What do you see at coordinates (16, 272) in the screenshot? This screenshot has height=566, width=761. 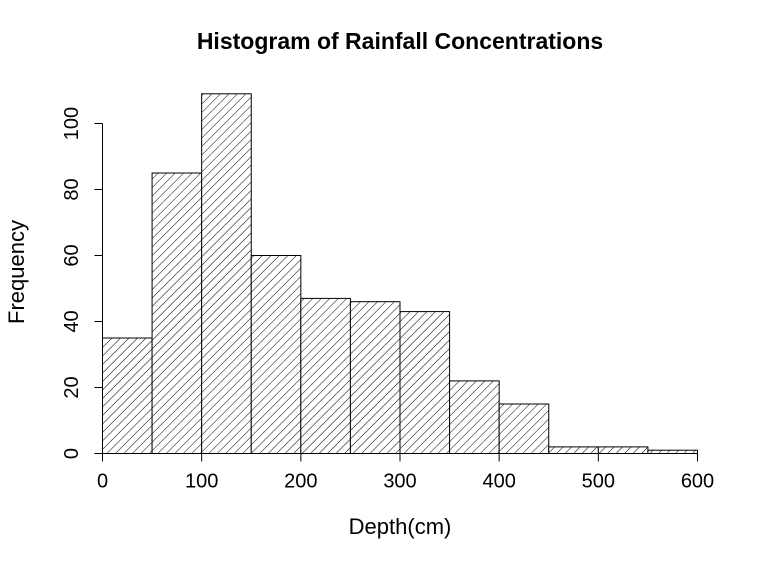 I see `y-axis-label: Frequency` at bounding box center [16, 272].